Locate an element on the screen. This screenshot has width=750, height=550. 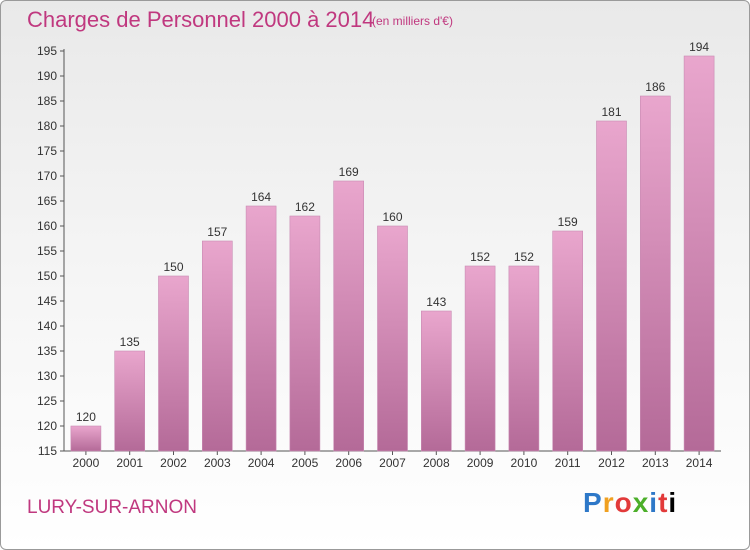
bar-2010 is located at coordinates (524, 358).